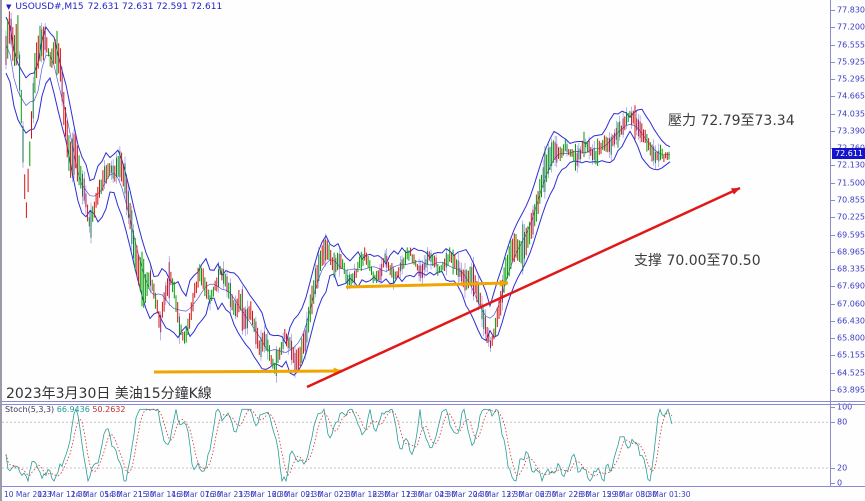 The height and width of the screenshot is (501, 865). Describe the element at coordinates (230, 494) in the screenshot. I see `time-tick-label: 16 Mar 23:30` at that location.